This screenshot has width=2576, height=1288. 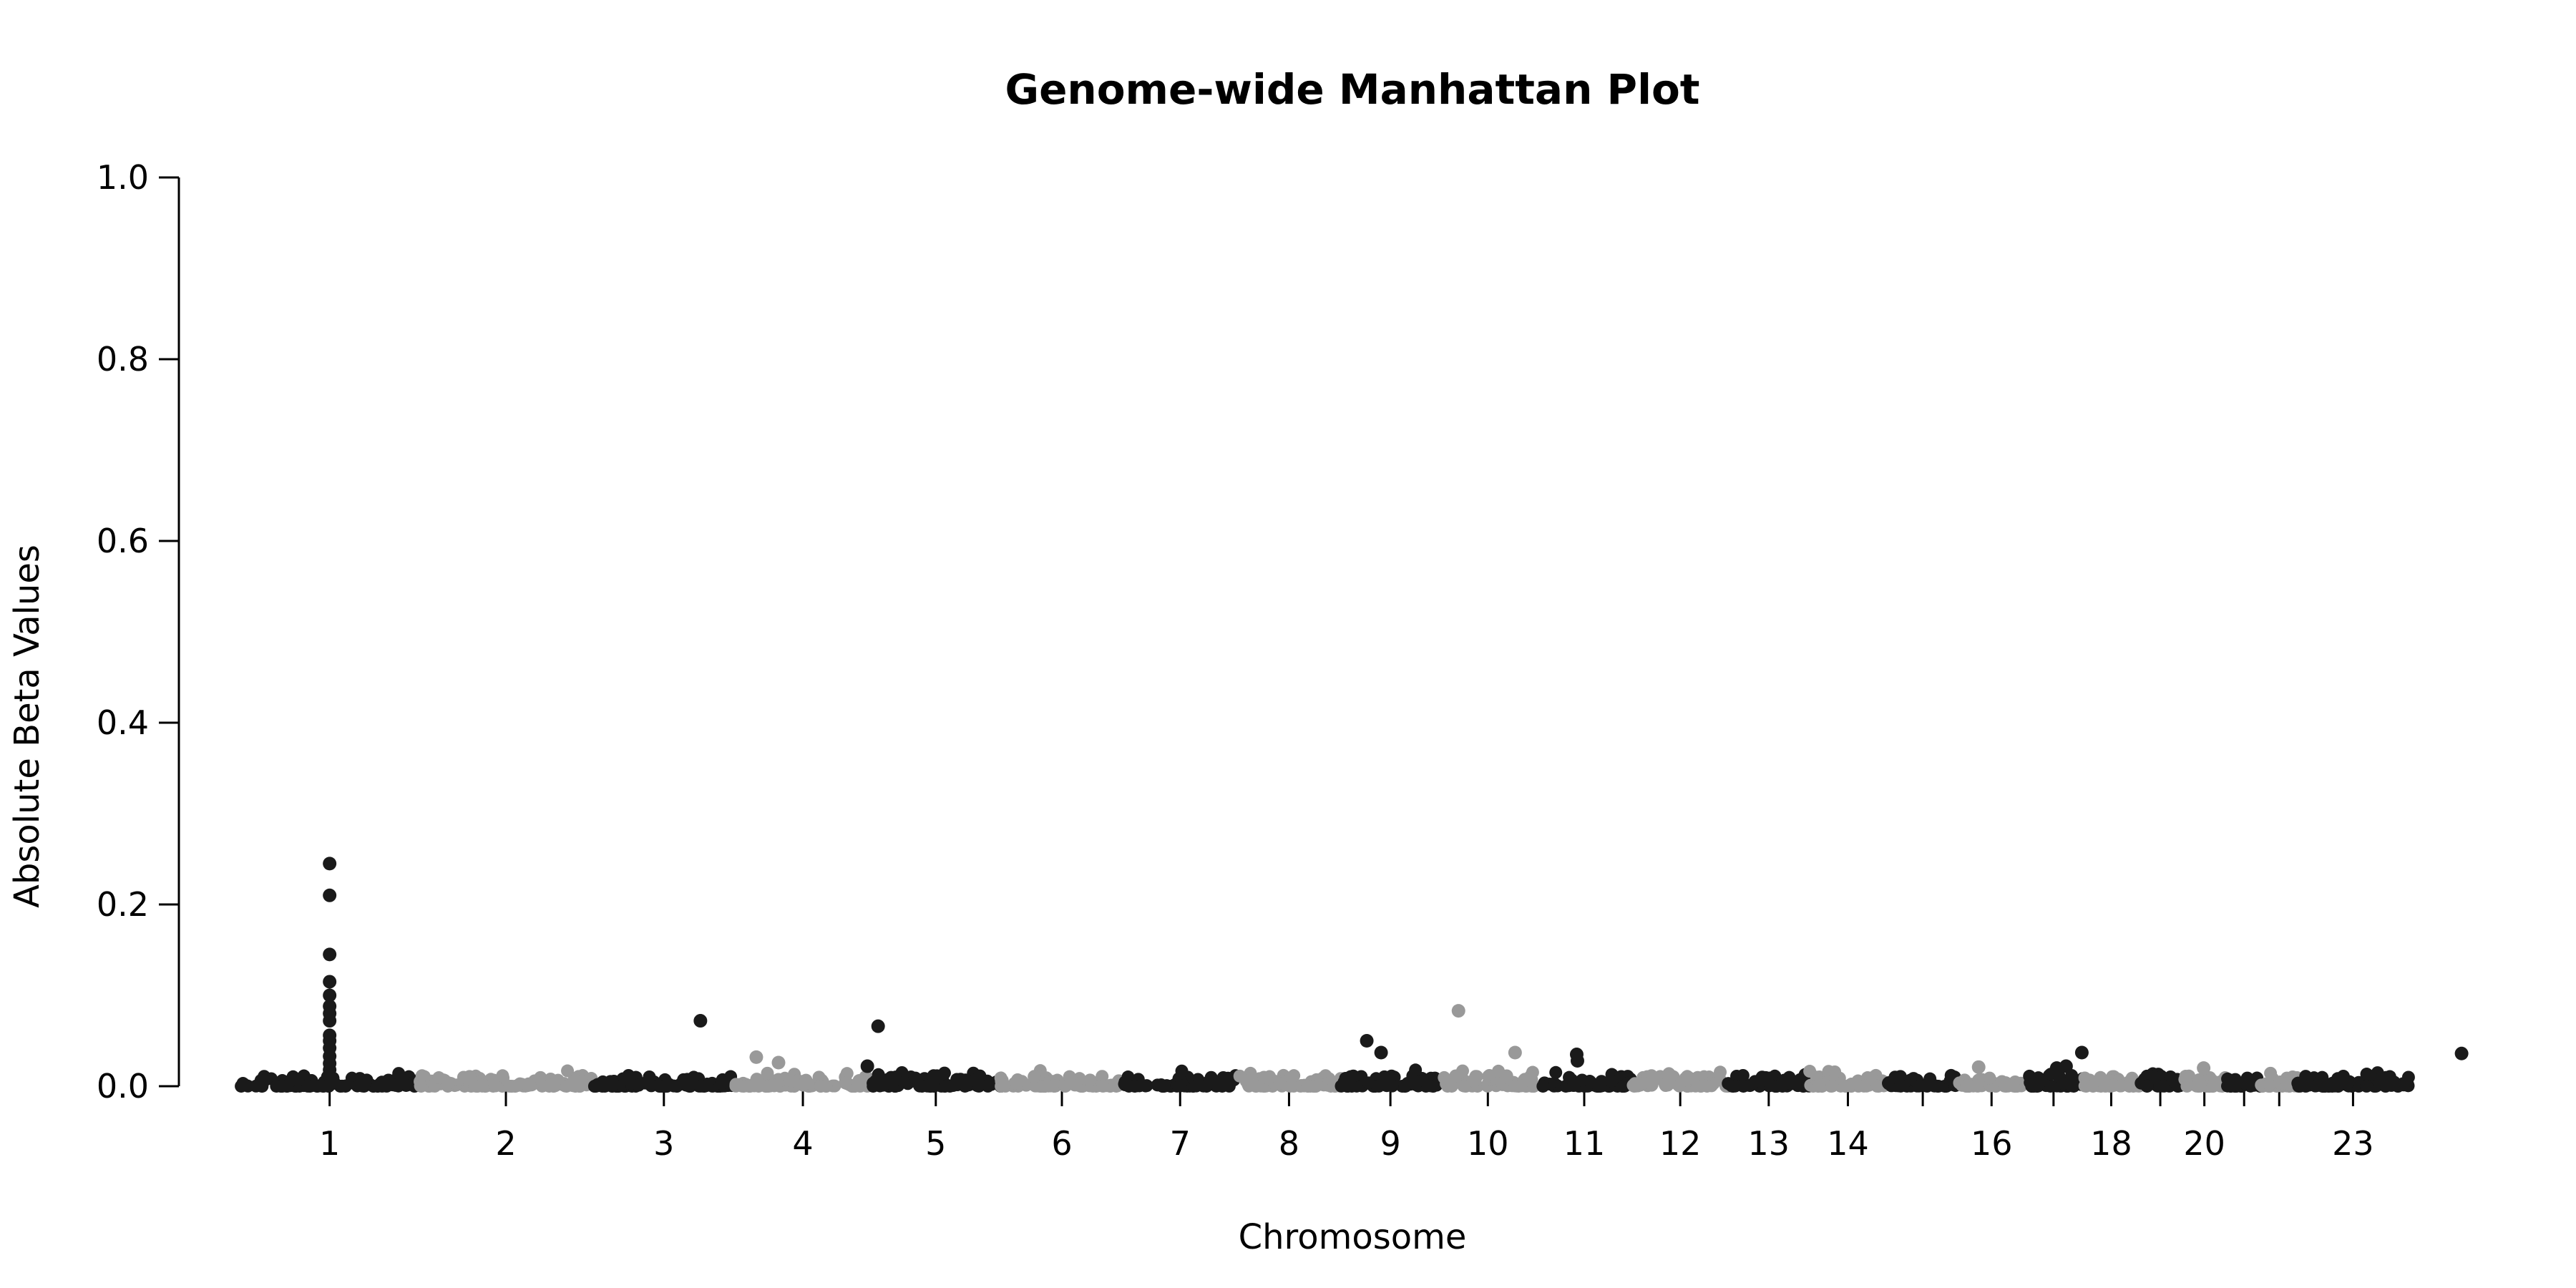 I want to click on y-axis-label: Absolute Beta Values, so click(x=27, y=726).